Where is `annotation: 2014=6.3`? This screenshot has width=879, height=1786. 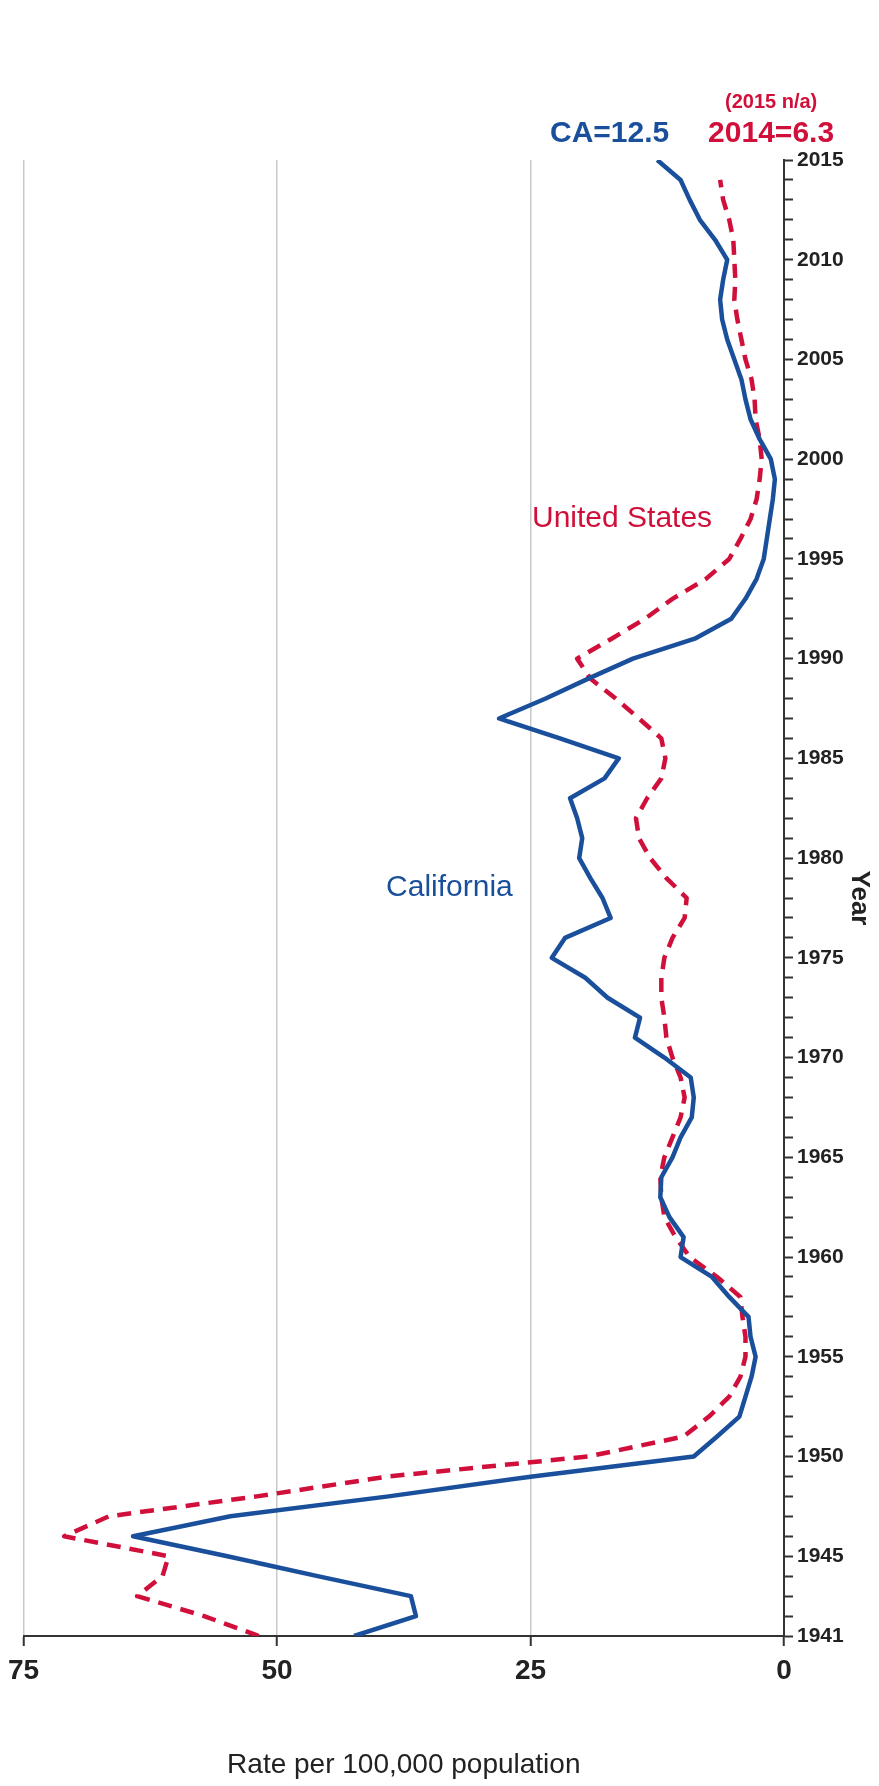 annotation: 2014=6.3 is located at coordinates (771, 132).